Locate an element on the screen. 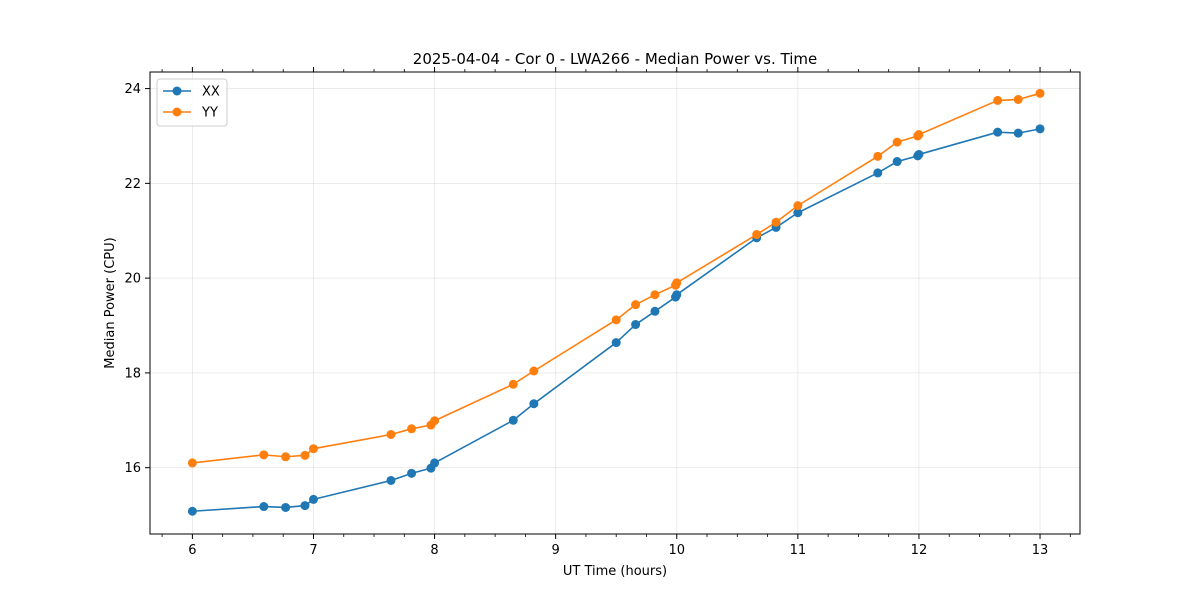  legend-marker-yy is located at coordinates (177, 112).